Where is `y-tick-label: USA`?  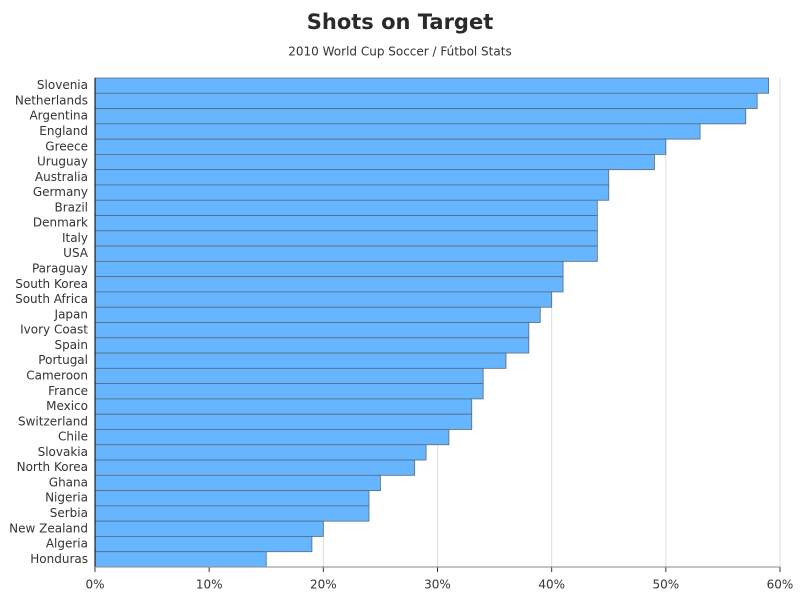 y-tick-label: USA is located at coordinates (76, 253).